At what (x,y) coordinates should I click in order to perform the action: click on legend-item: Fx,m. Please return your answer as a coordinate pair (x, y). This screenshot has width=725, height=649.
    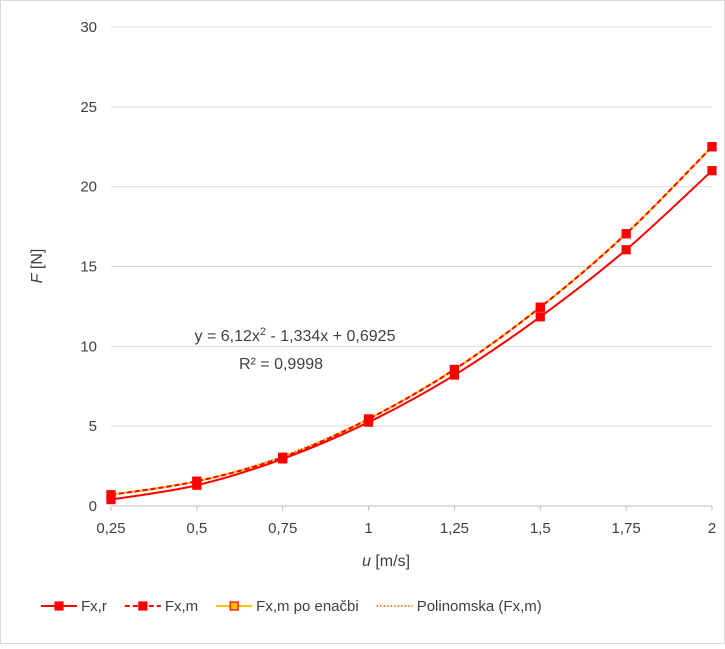
    Looking at the image, I should click on (161, 606).